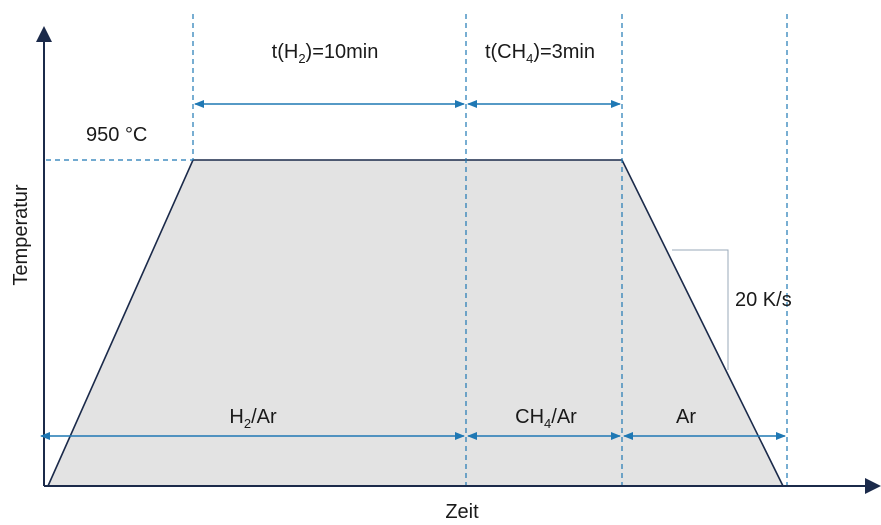  I want to click on x-axis-title: Zeit, so click(462, 512).